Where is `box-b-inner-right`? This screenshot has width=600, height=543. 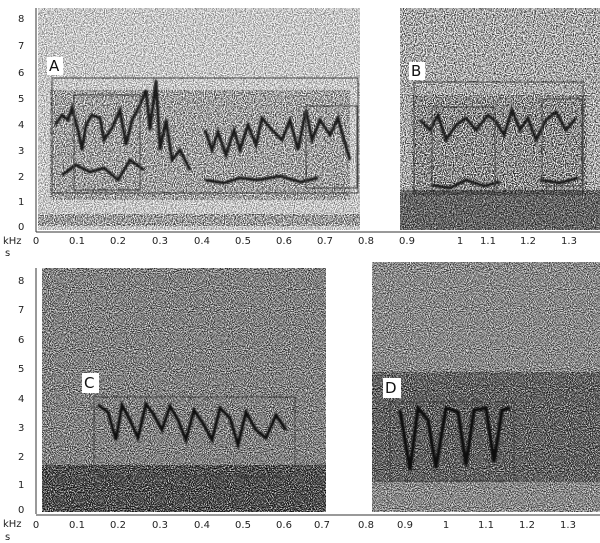
box-b-inner-right is located at coordinates (562, 142).